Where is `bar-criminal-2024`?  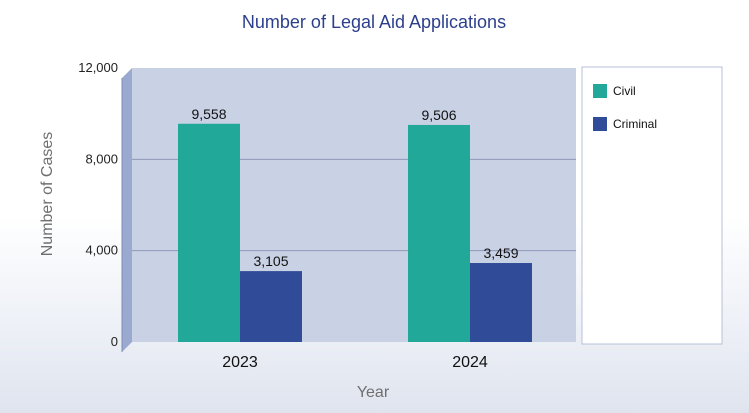
bar-criminal-2024 is located at coordinates (501, 302).